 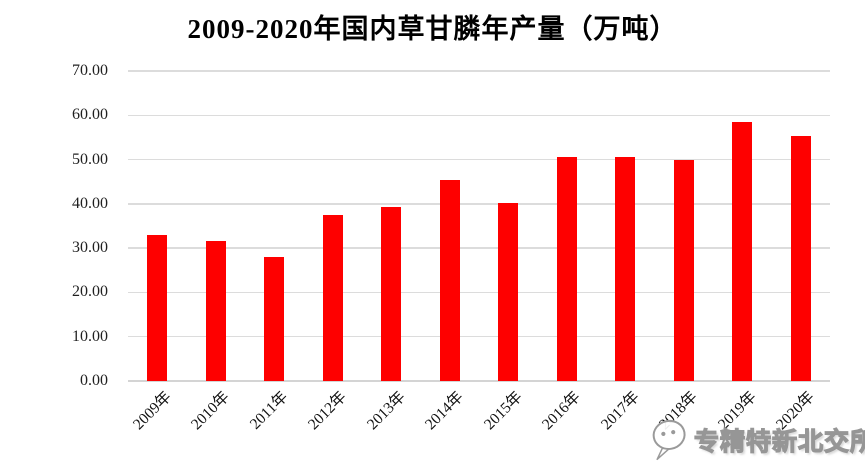 What do you see at coordinates (445, 411) in the screenshot?
I see `x-tick-label: 2014年` at bounding box center [445, 411].